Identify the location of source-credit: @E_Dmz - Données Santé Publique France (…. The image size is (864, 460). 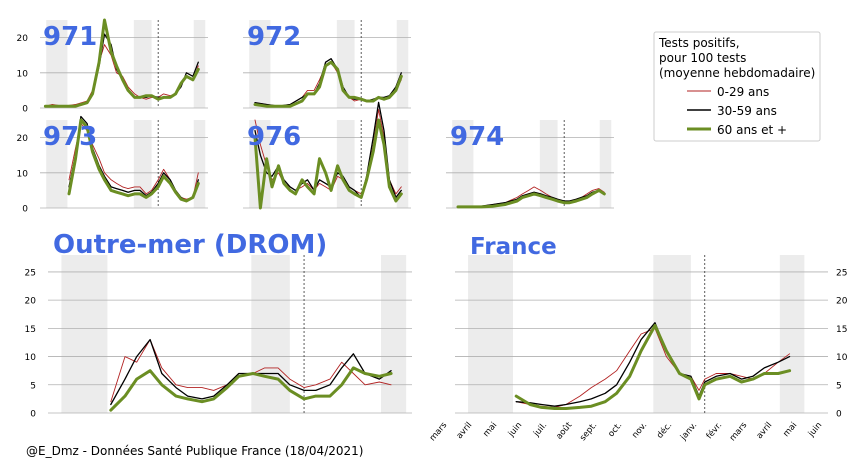
(195, 451).